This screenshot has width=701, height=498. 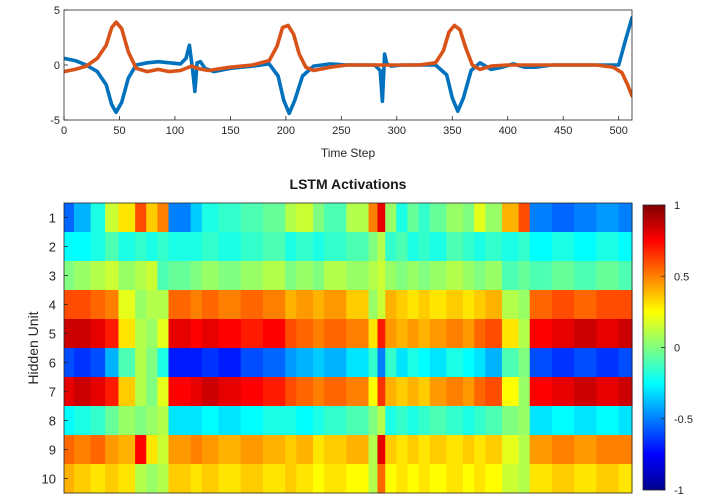 What do you see at coordinates (230, 131) in the screenshot?
I see `x-tick-label: 150` at bounding box center [230, 131].